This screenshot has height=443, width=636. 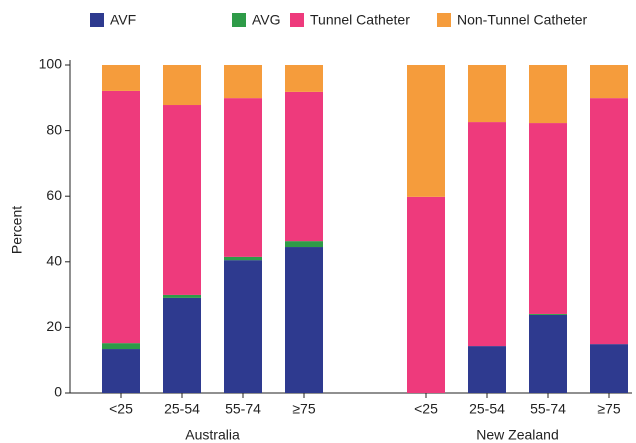 What do you see at coordinates (54, 326) in the screenshot?
I see `y-tick-label: 20` at bounding box center [54, 326].